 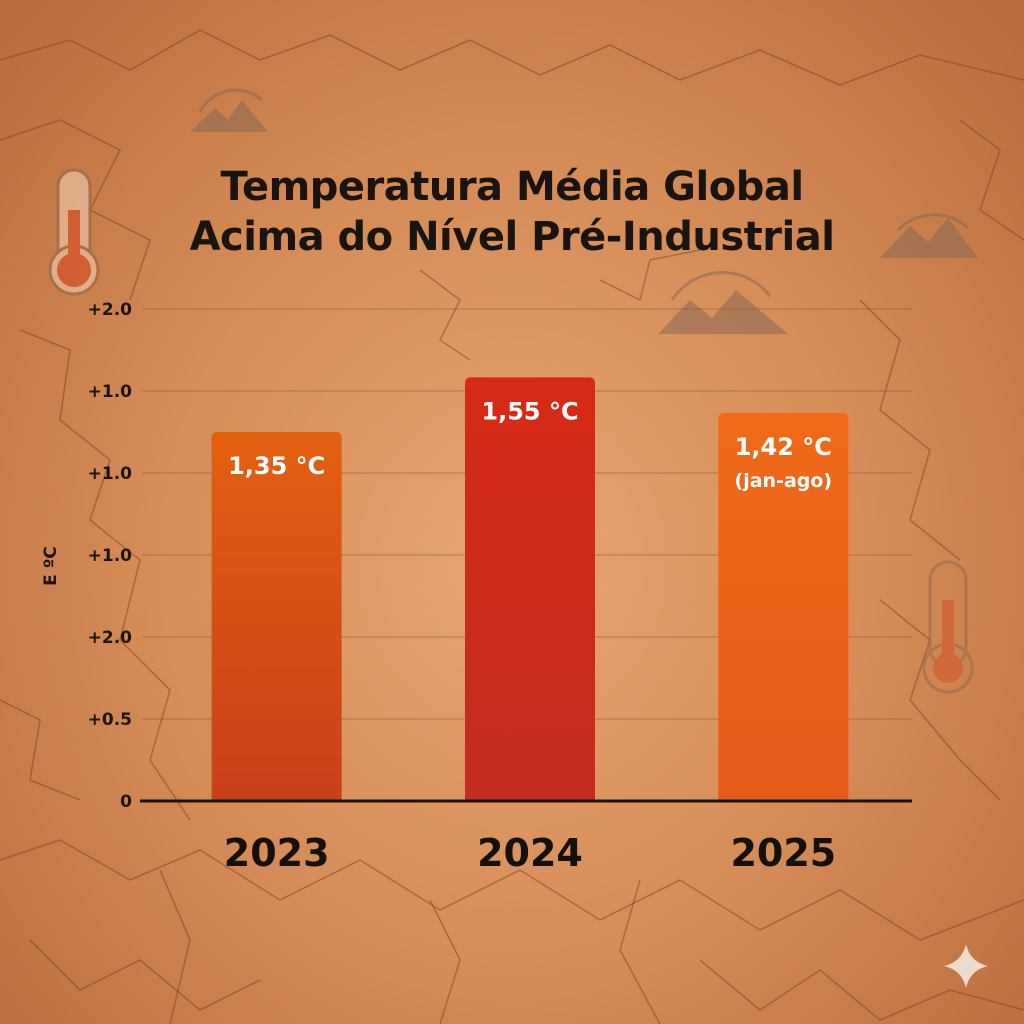 What do you see at coordinates (126, 802) in the screenshot?
I see `y-tick-label: 0` at bounding box center [126, 802].